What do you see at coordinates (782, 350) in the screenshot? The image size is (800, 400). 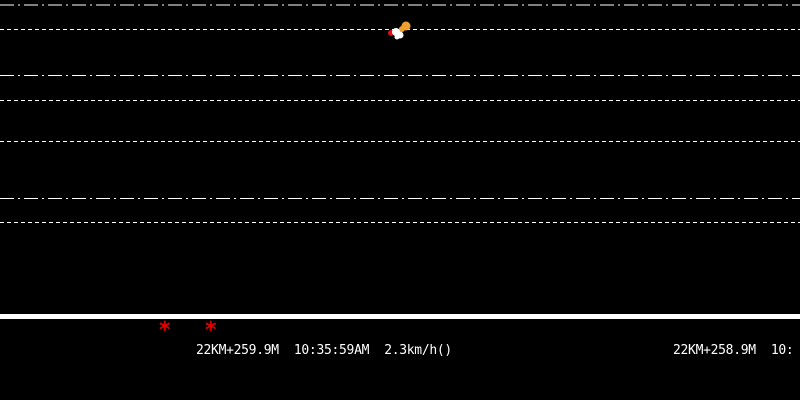 I see `time-readout: 10:` at bounding box center [782, 350].